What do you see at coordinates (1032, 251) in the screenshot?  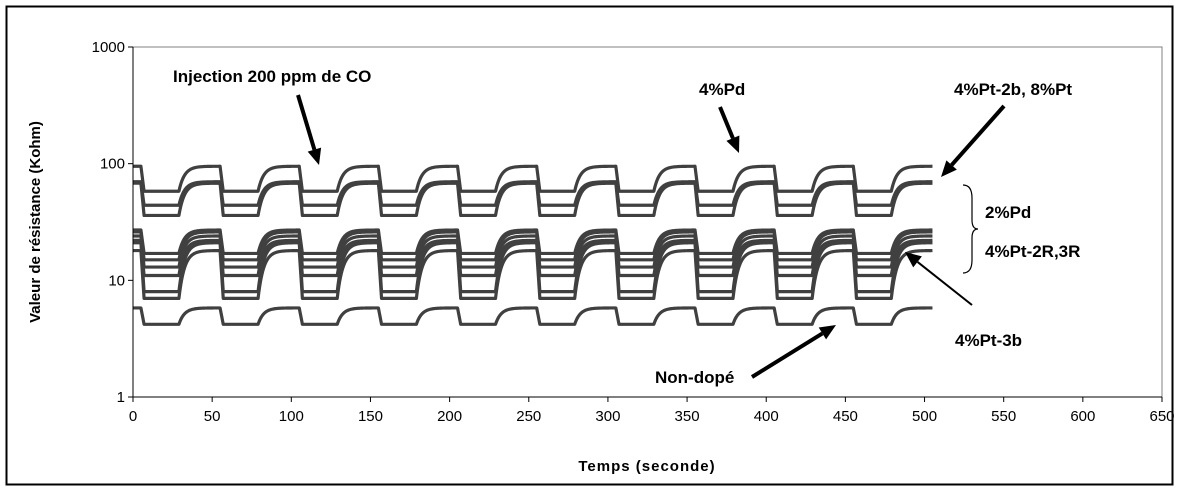 I see `annotation-4pt-2r-3r: 4%Pt-2R,3R` at bounding box center [1032, 251].